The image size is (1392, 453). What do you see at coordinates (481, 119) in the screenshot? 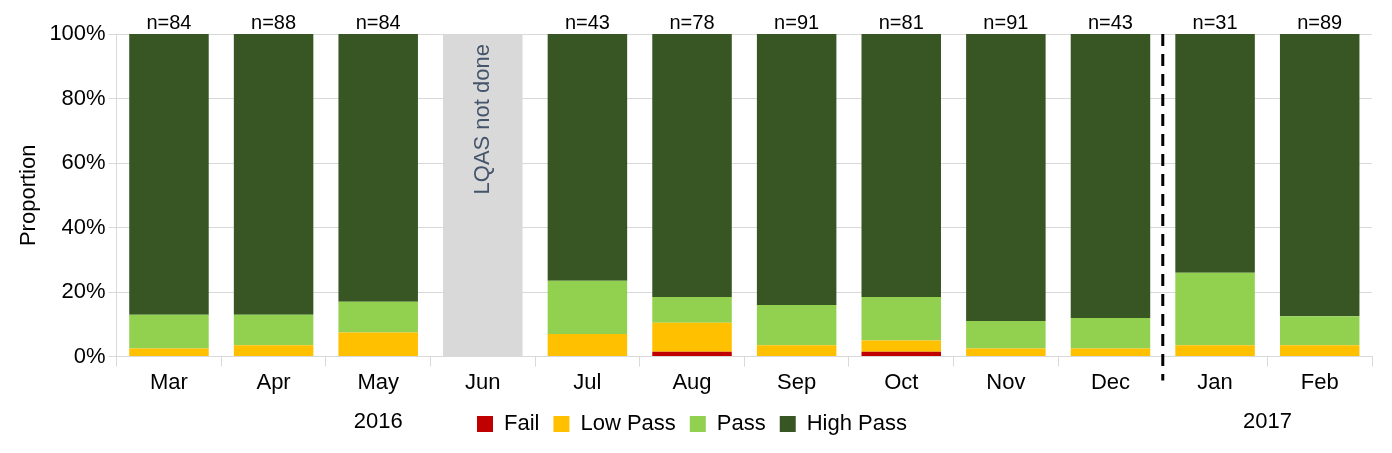
I see `band-label: LQAS not done` at bounding box center [481, 119].